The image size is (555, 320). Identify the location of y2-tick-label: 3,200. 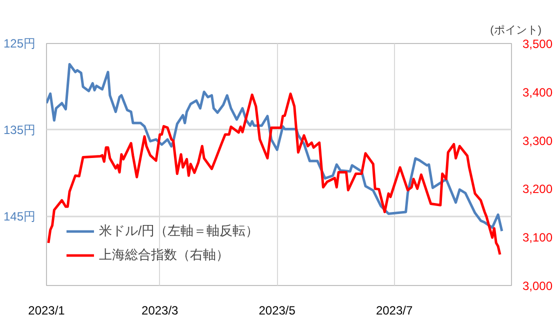
(537, 189).